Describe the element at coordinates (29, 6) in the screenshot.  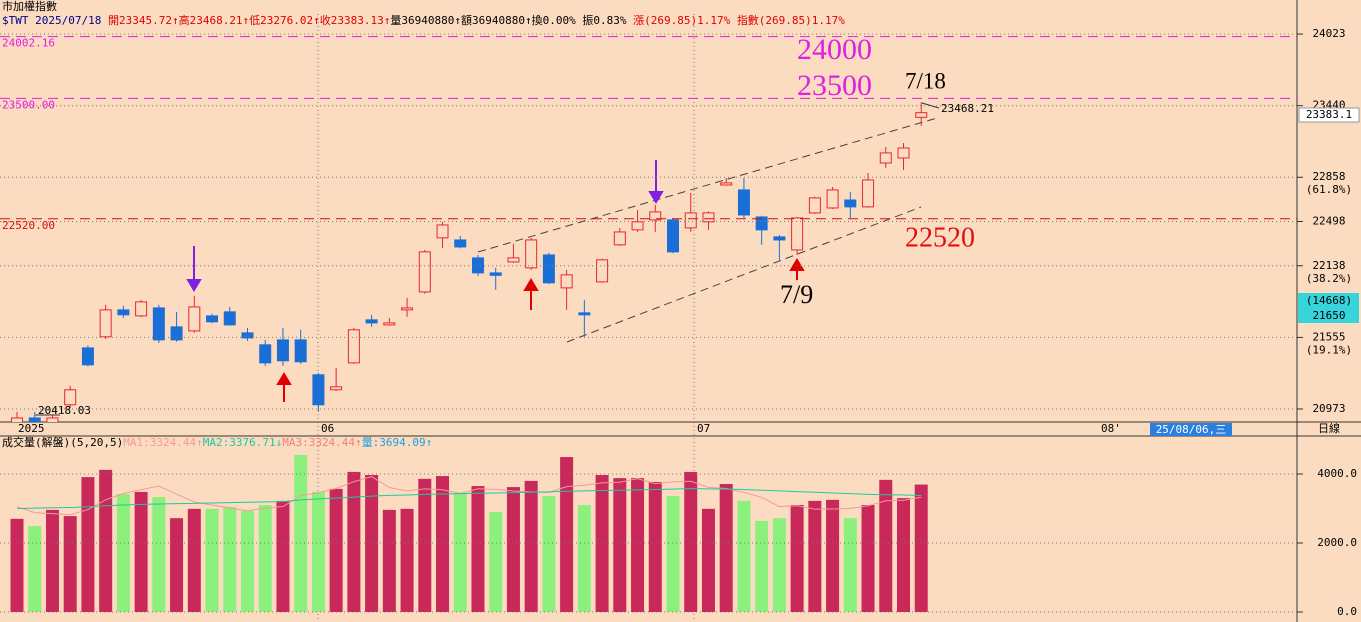
I see `chart-title: 市加權指數` at that location.